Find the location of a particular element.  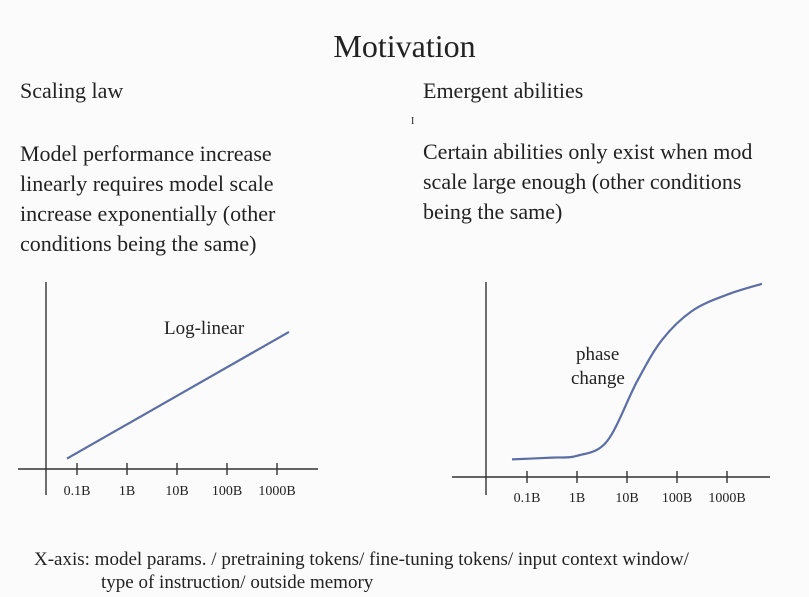

slide-title: Motivation is located at coordinates (404, 46).